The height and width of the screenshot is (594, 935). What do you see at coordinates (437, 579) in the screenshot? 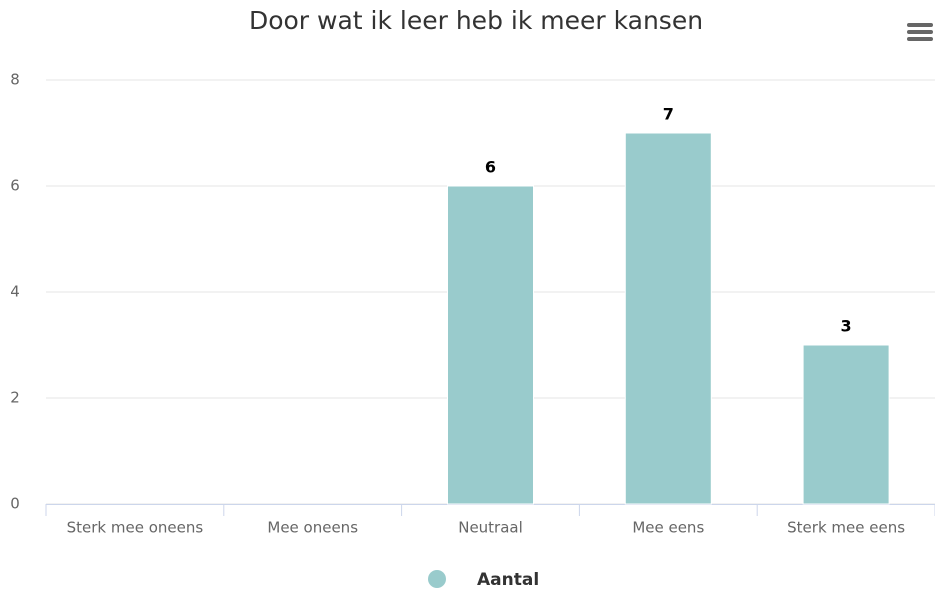
I see `legend-marker` at bounding box center [437, 579].